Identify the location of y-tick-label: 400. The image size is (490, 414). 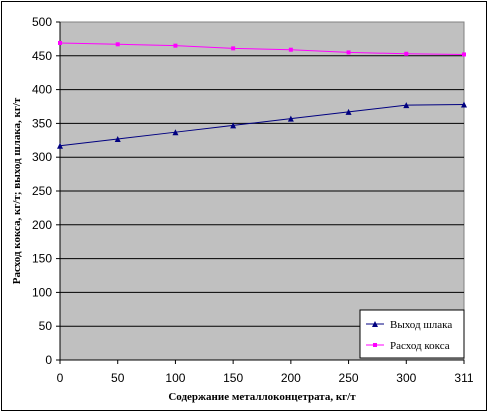
(42, 90).